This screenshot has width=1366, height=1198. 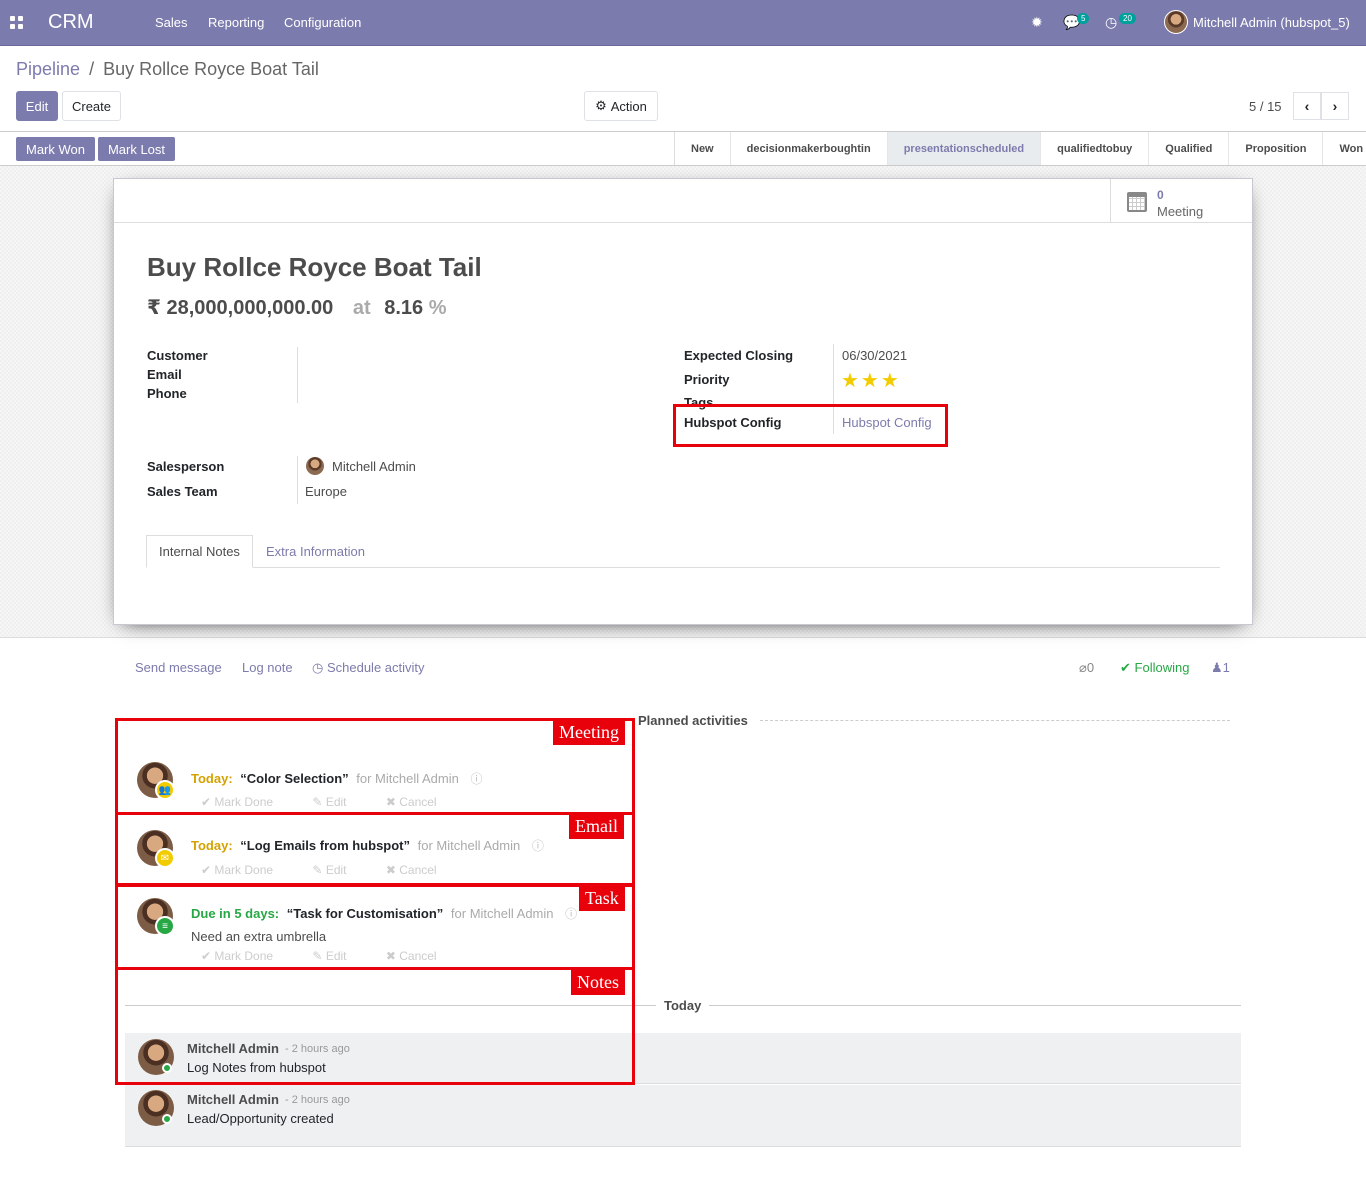 I want to click on expected-revenue: ₹ 28,000,000,000.00 at 8.16 %, so click(x=297, y=307).